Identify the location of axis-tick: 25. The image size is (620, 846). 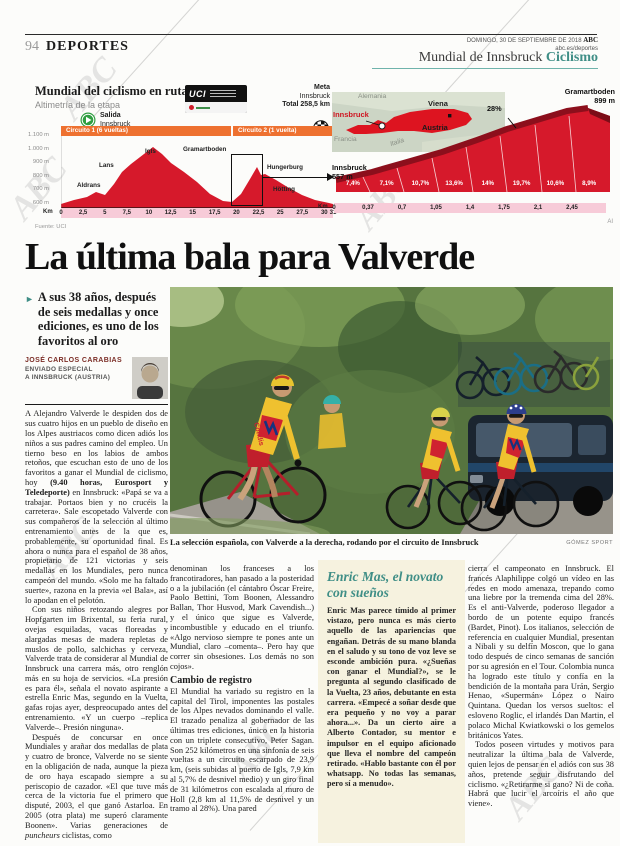
(280, 212).